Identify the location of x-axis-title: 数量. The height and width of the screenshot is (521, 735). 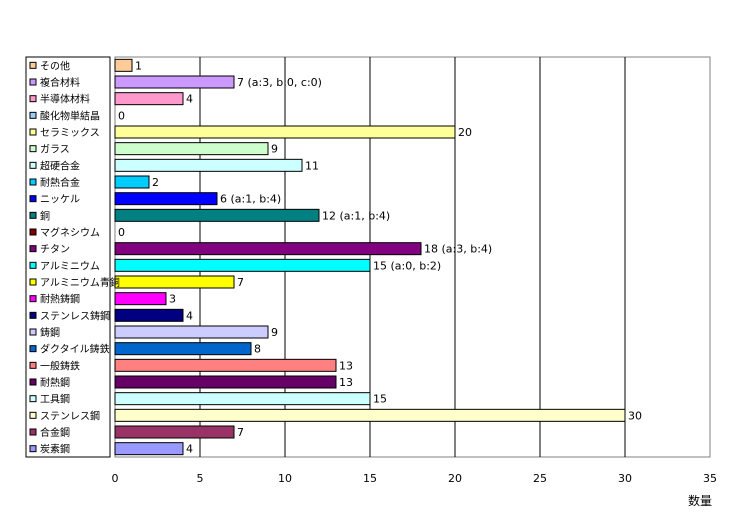
(700, 500).